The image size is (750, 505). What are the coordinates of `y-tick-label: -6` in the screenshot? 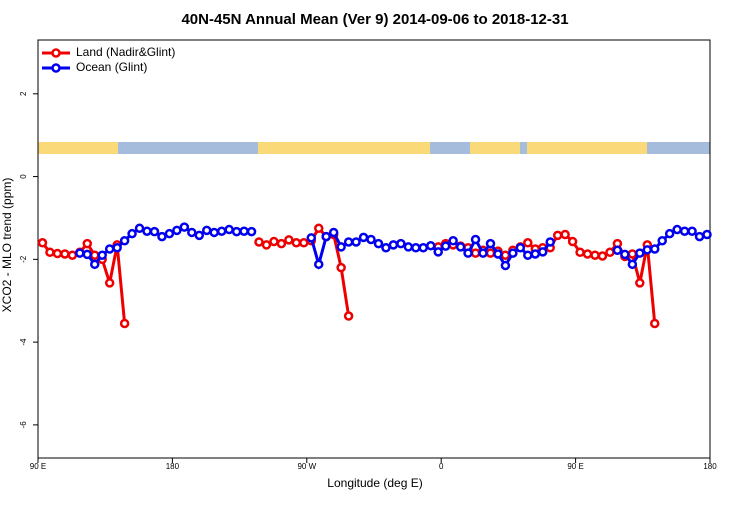 It's located at (23, 425).